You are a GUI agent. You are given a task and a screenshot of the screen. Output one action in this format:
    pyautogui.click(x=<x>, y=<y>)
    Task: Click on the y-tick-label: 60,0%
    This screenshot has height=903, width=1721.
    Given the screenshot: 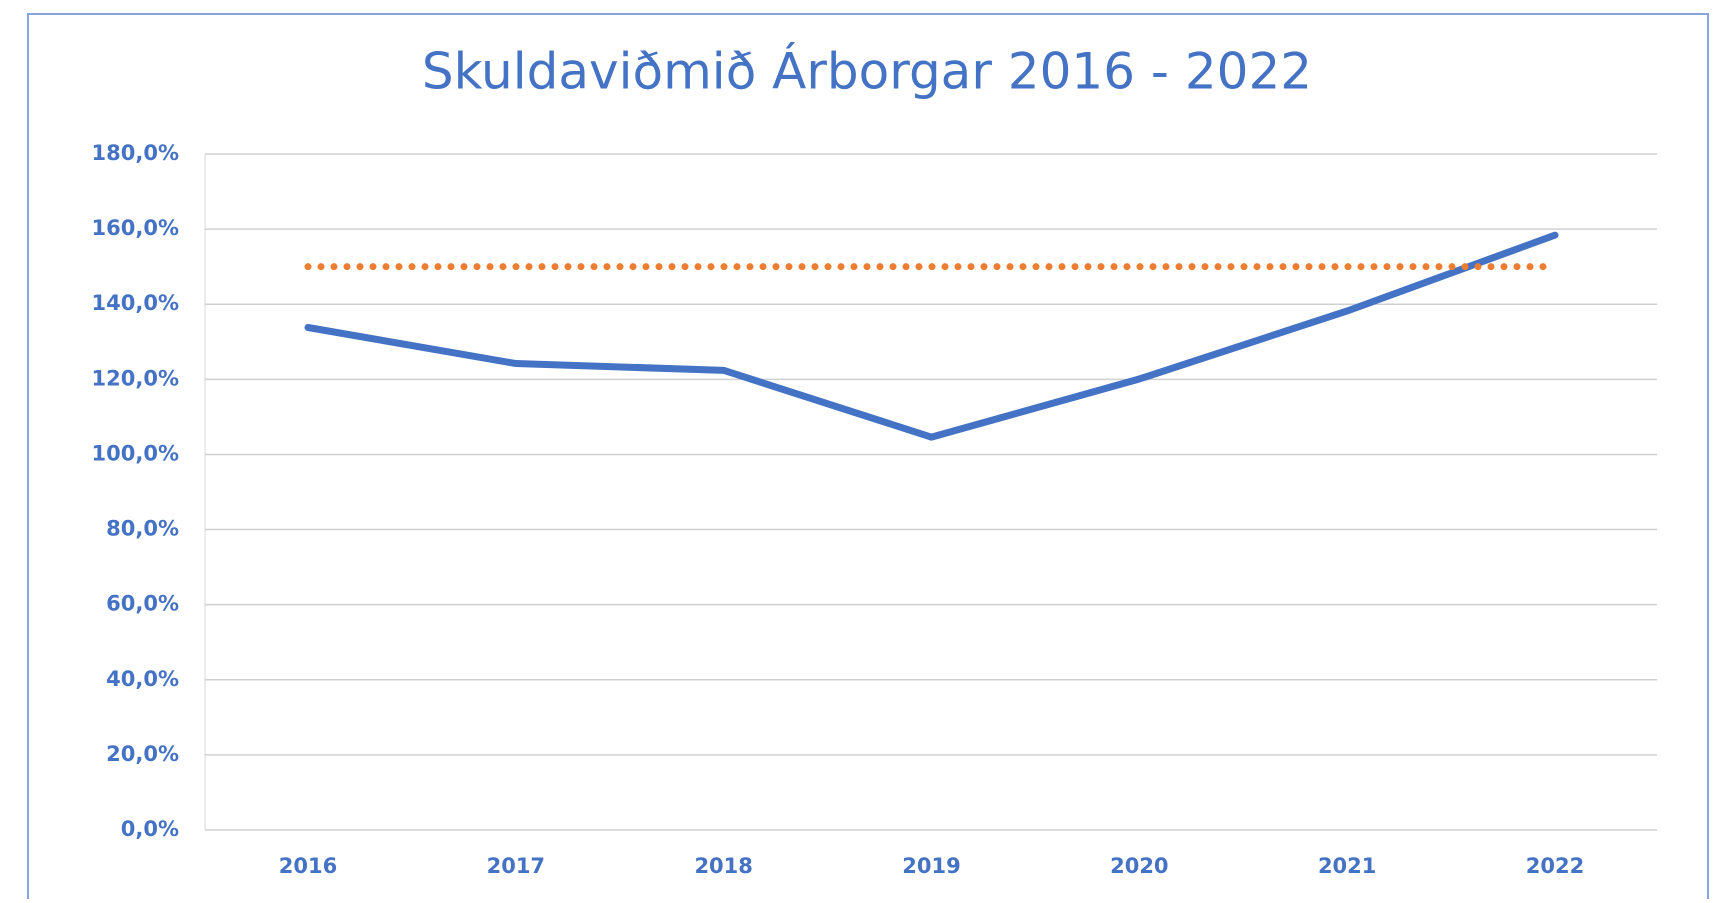 What is the action you would take?
    pyautogui.click(x=142, y=604)
    